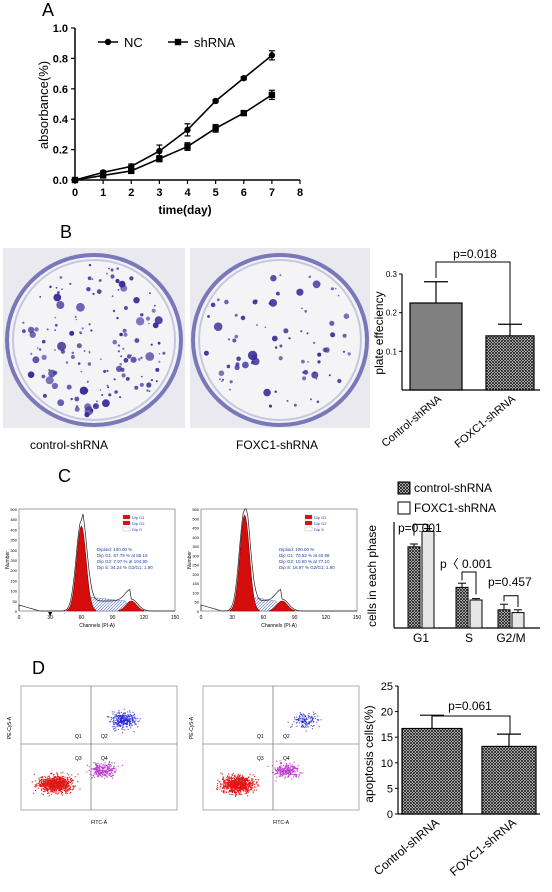  I want to click on chart-a-xtick-label: 2, so click(131, 193).